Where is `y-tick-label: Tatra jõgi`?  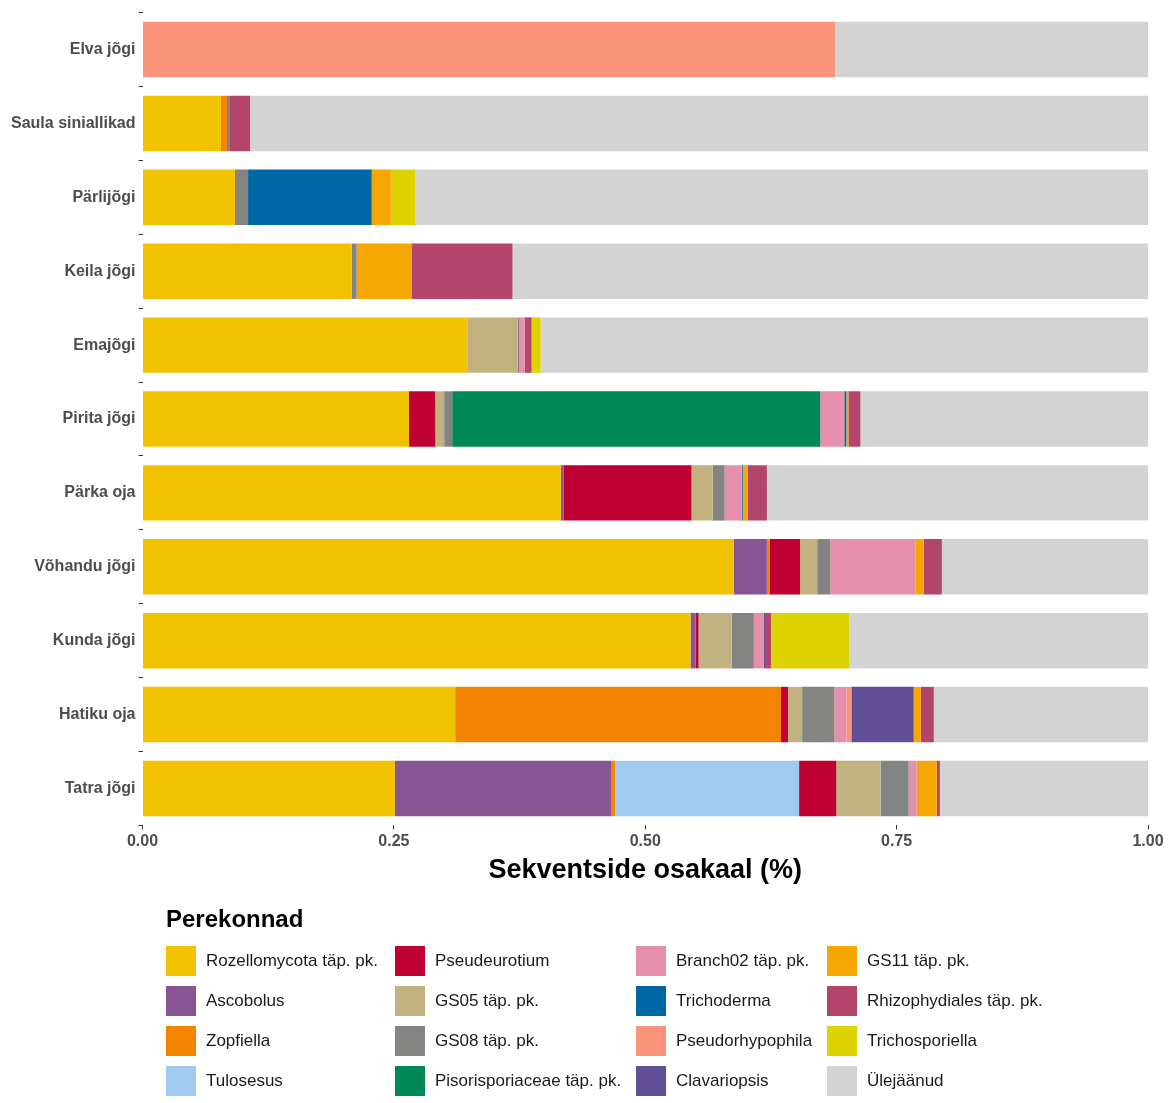 y-tick-label: Tatra jõgi is located at coordinates (100, 787).